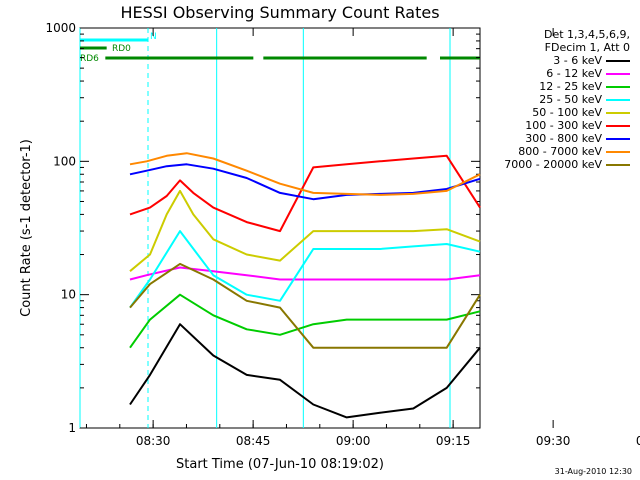 The image size is (640, 480). What do you see at coordinates (279, 12) in the screenshot?
I see `chart-title: HESSI Observing Summary Count Rates` at bounding box center [279, 12].